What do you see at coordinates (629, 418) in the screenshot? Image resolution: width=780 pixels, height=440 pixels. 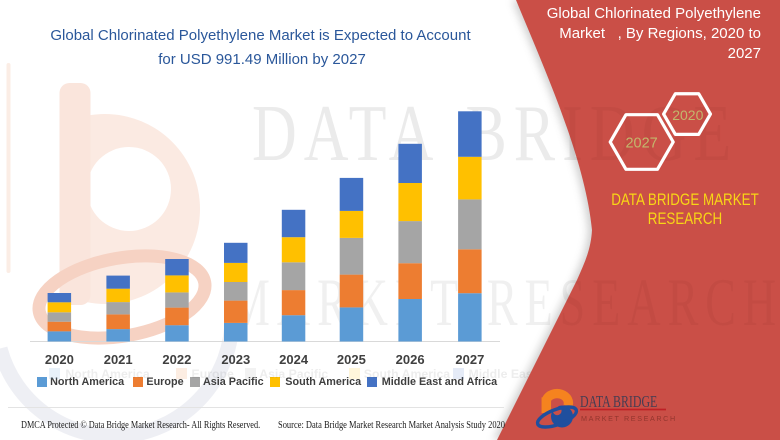 I see `svg-text: MARKET RESEARCH` at bounding box center [629, 418].